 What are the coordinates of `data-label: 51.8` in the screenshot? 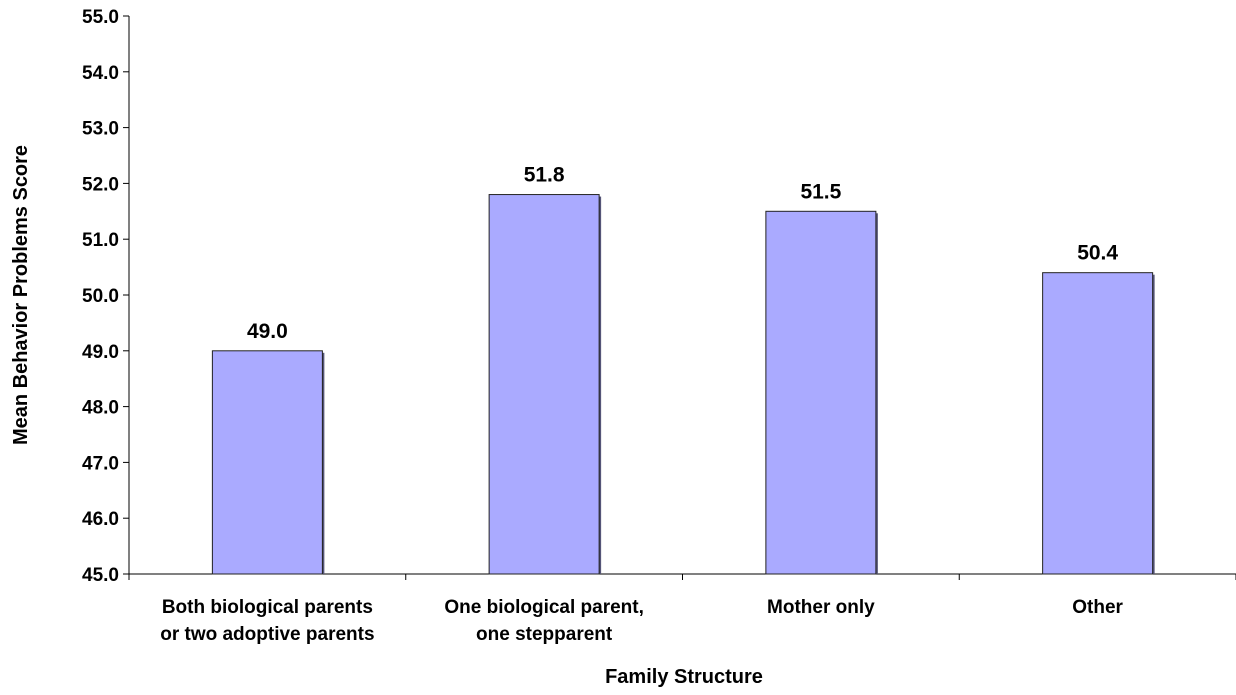 It's located at (544, 175).